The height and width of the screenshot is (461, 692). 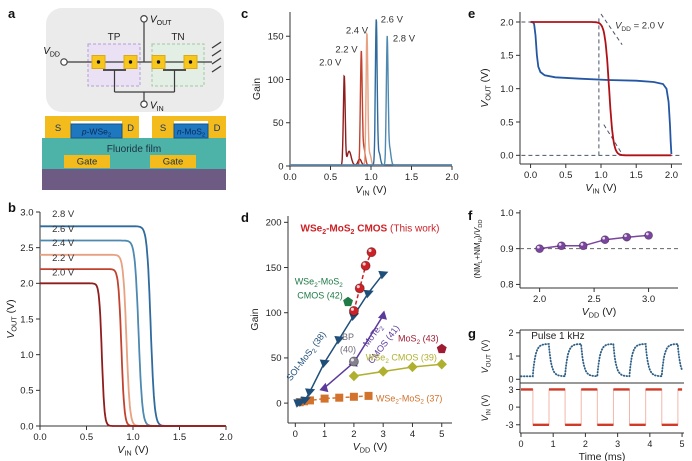 I want to click on svg-text: 2.5, so click(x=593, y=299).